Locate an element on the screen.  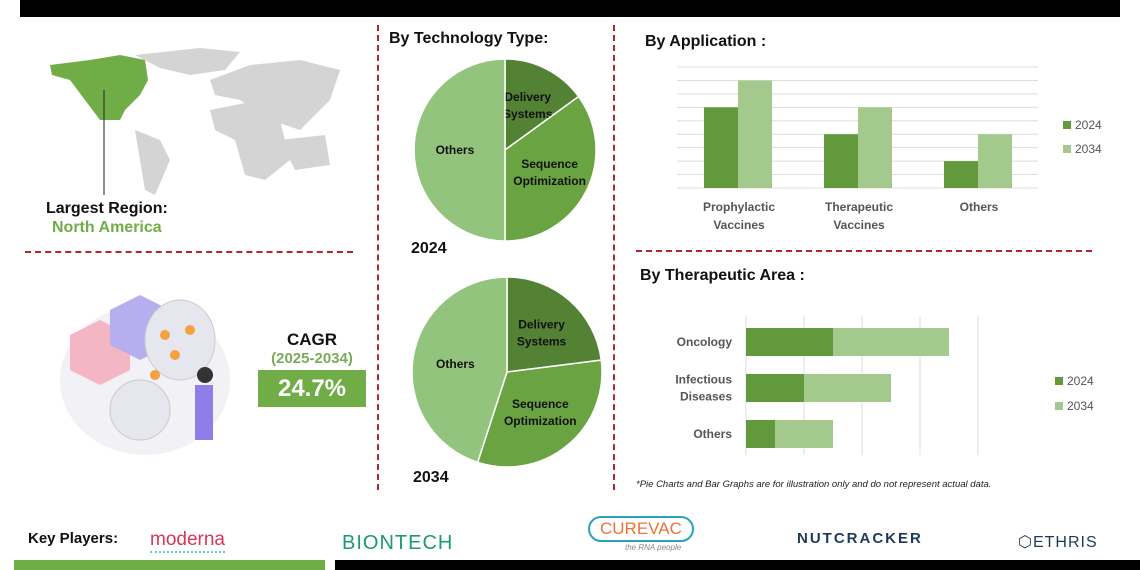
y-tick-label: Diseases is located at coordinates (706, 397).